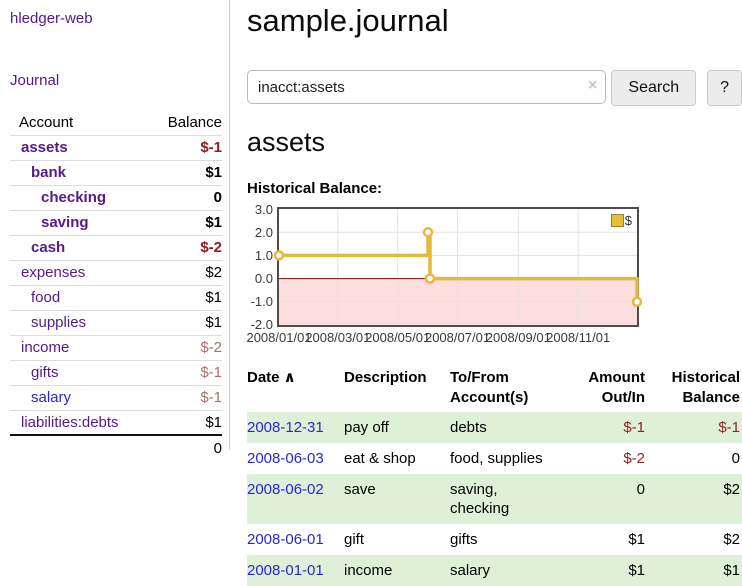 Image resolution: width=742 pixels, height=586 pixels. I want to click on app-title-link: hledger-web, so click(51, 18).